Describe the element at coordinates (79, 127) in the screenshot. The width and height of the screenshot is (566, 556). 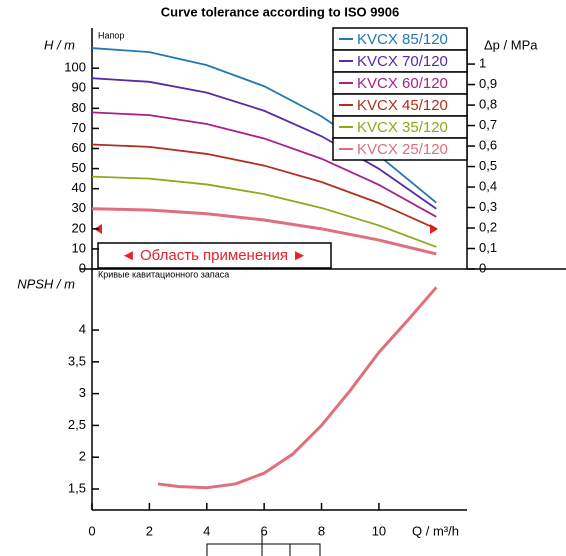
I see `y-tick-label: 70` at that location.